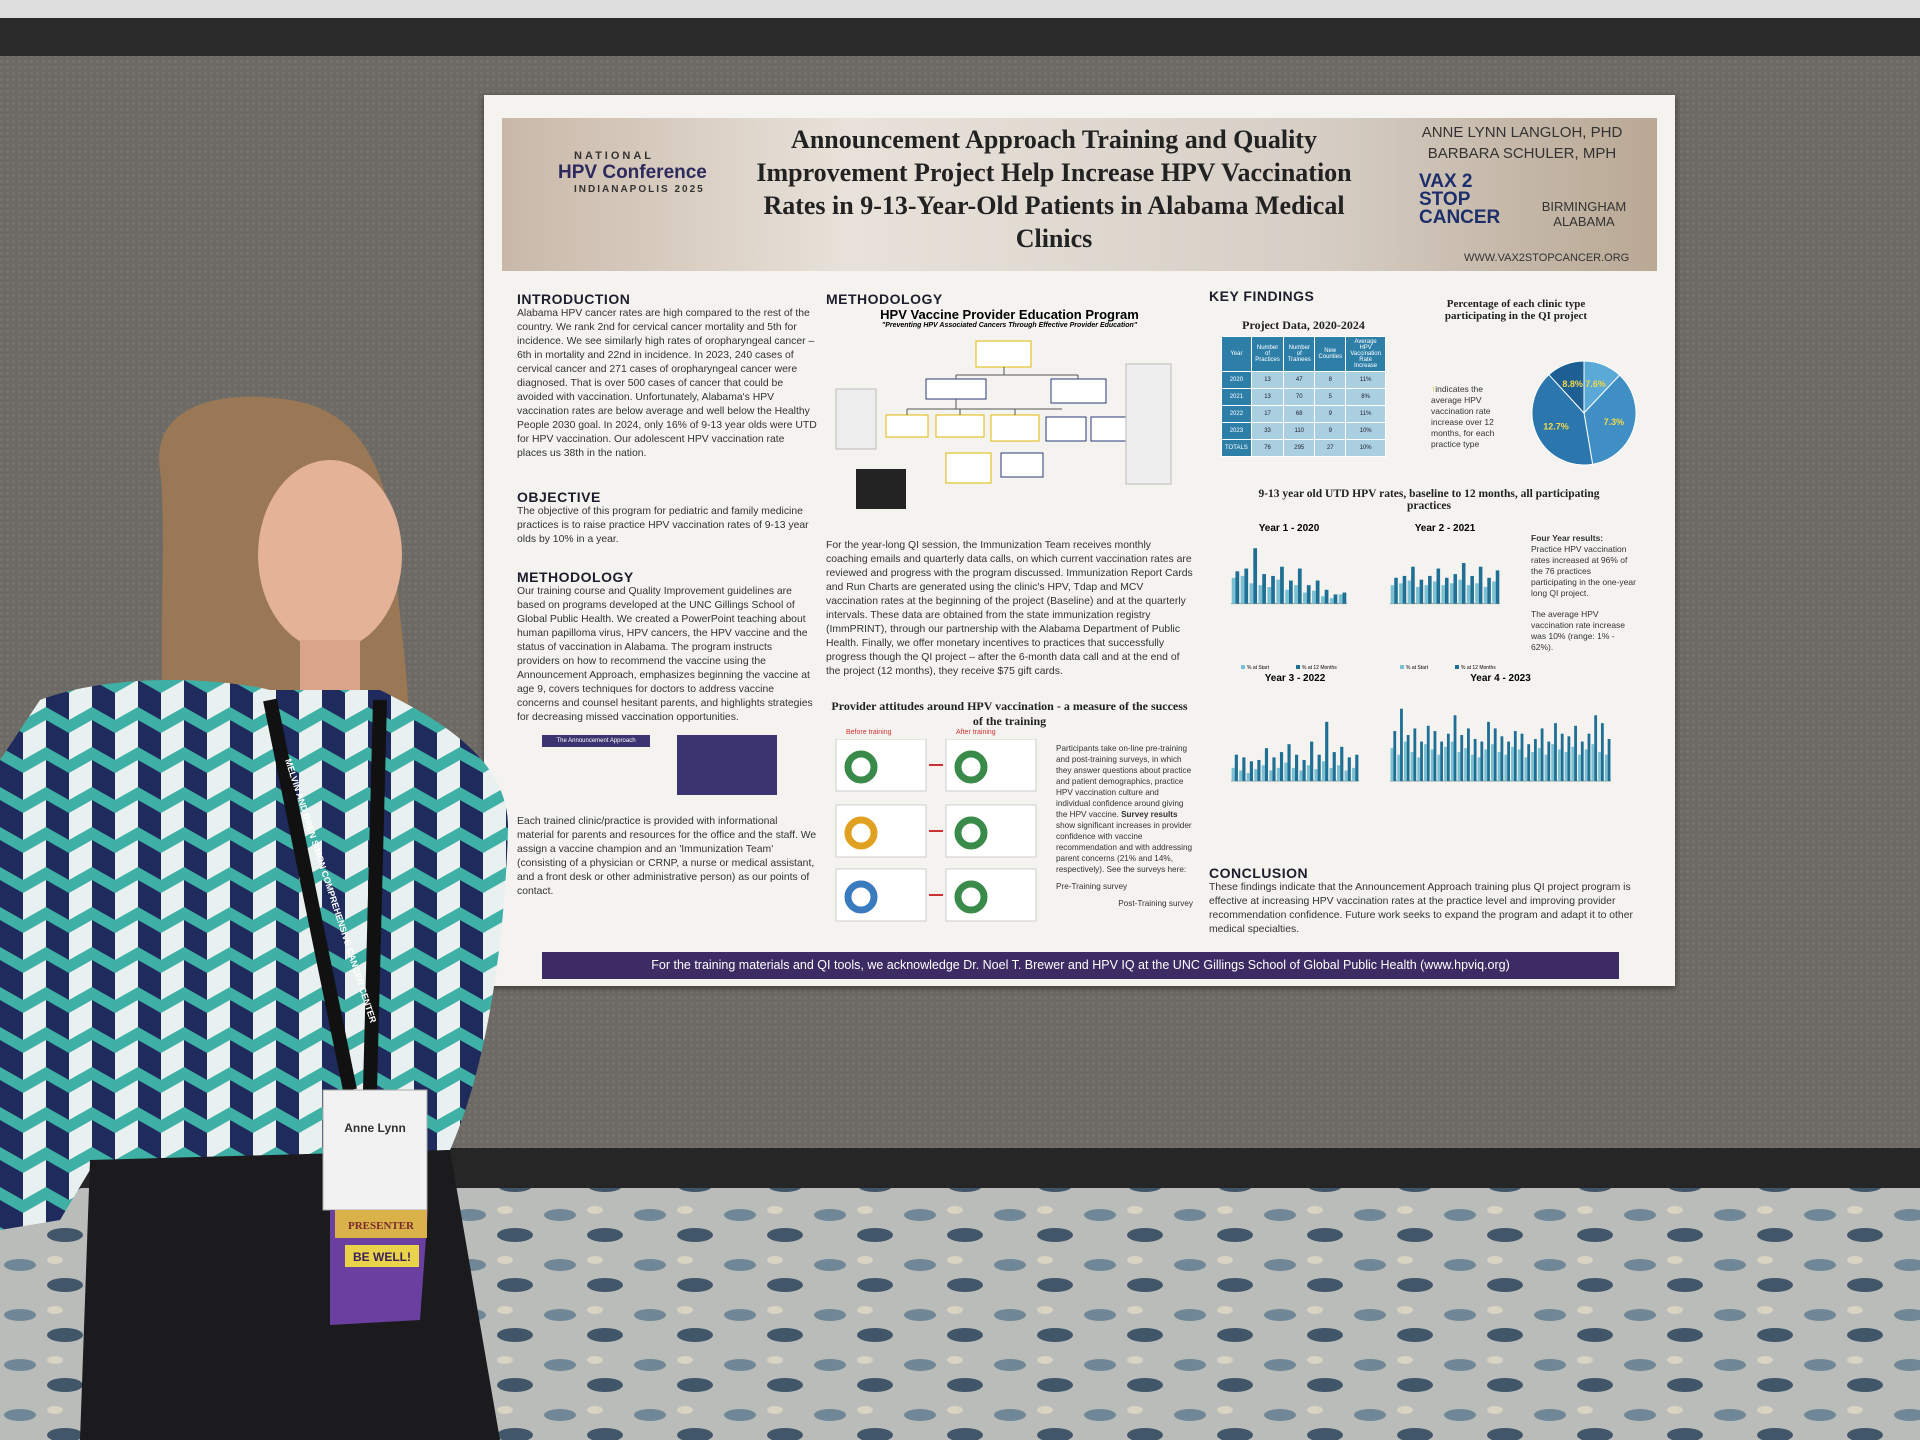 This screenshot has height=1440, width=1920. What do you see at coordinates (382, 1257) in the screenshot?
I see `ribbon-text: BE WELL!` at bounding box center [382, 1257].